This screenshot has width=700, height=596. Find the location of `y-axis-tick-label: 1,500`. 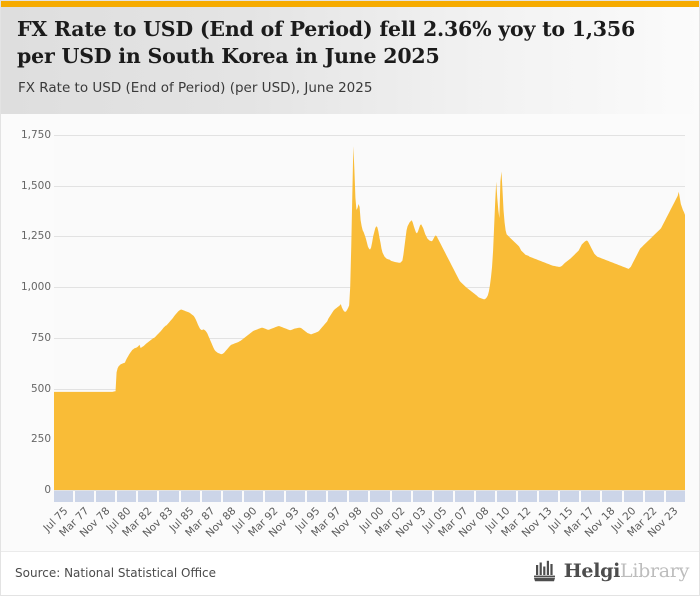

y-axis-tick-label: 1,500 is located at coordinates (35, 185).